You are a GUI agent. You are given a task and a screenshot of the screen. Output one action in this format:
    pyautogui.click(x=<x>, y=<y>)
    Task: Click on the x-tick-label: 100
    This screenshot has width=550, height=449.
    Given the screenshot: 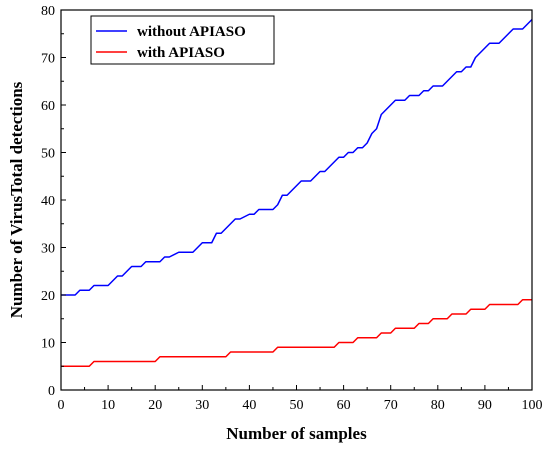 What is the action you would take?
    pyautogui.click(x=532, y=405)
    